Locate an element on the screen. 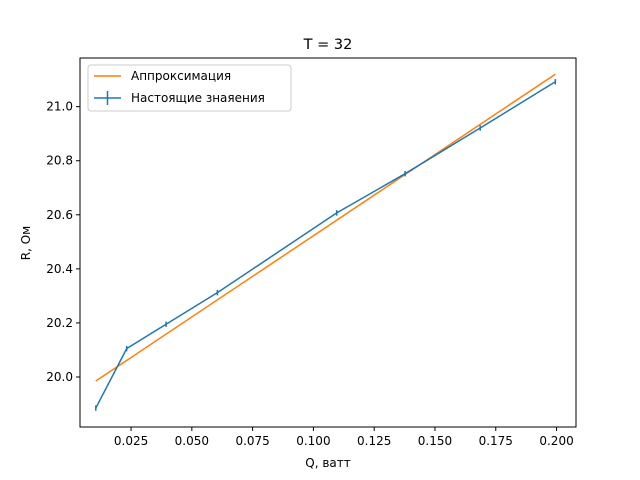 The width and height of the screenshot is (640, 480). x-tick-label: 0.150 is located at coordinates (435, 441).